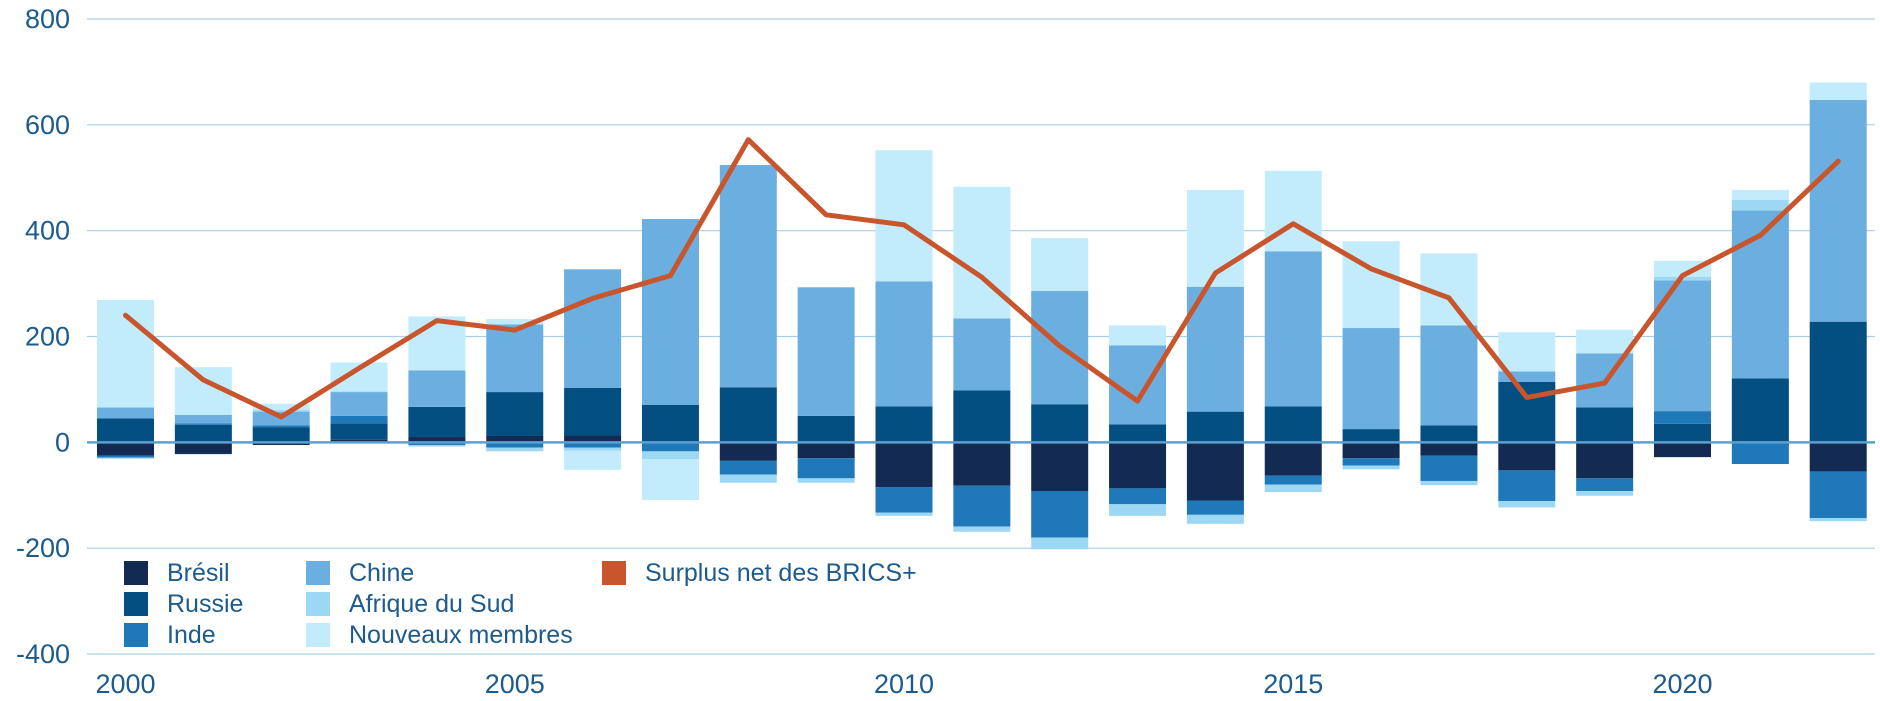 The width and height of the screenshot is (1880, 701). I want to click on legend-item: Afrique du Sud, so click(410, 604).